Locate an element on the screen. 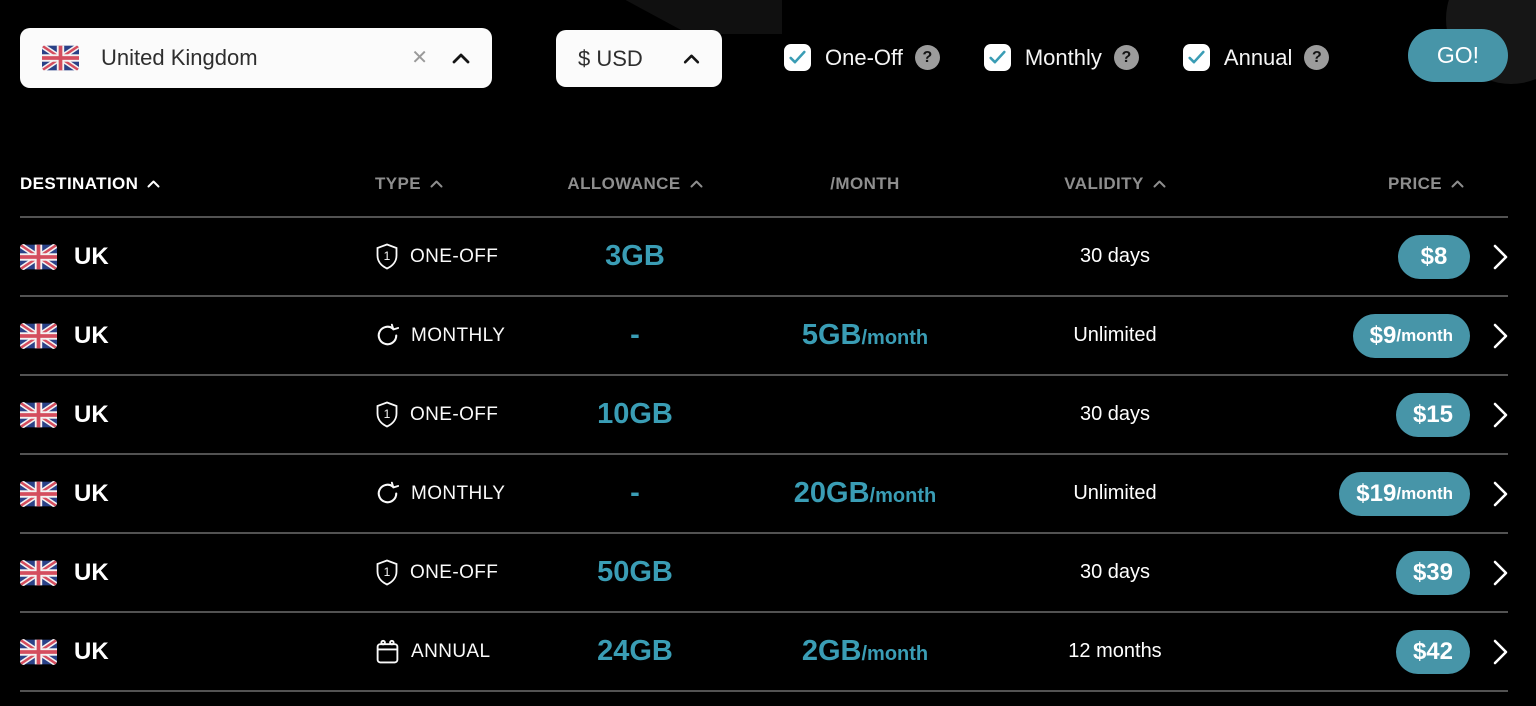 Image resolution: width=1536 pixels, height=706 pixels. table-row: UK ANNUAL 24GB 2GB/month 12 months $42 is located at coordinates (764, 652).